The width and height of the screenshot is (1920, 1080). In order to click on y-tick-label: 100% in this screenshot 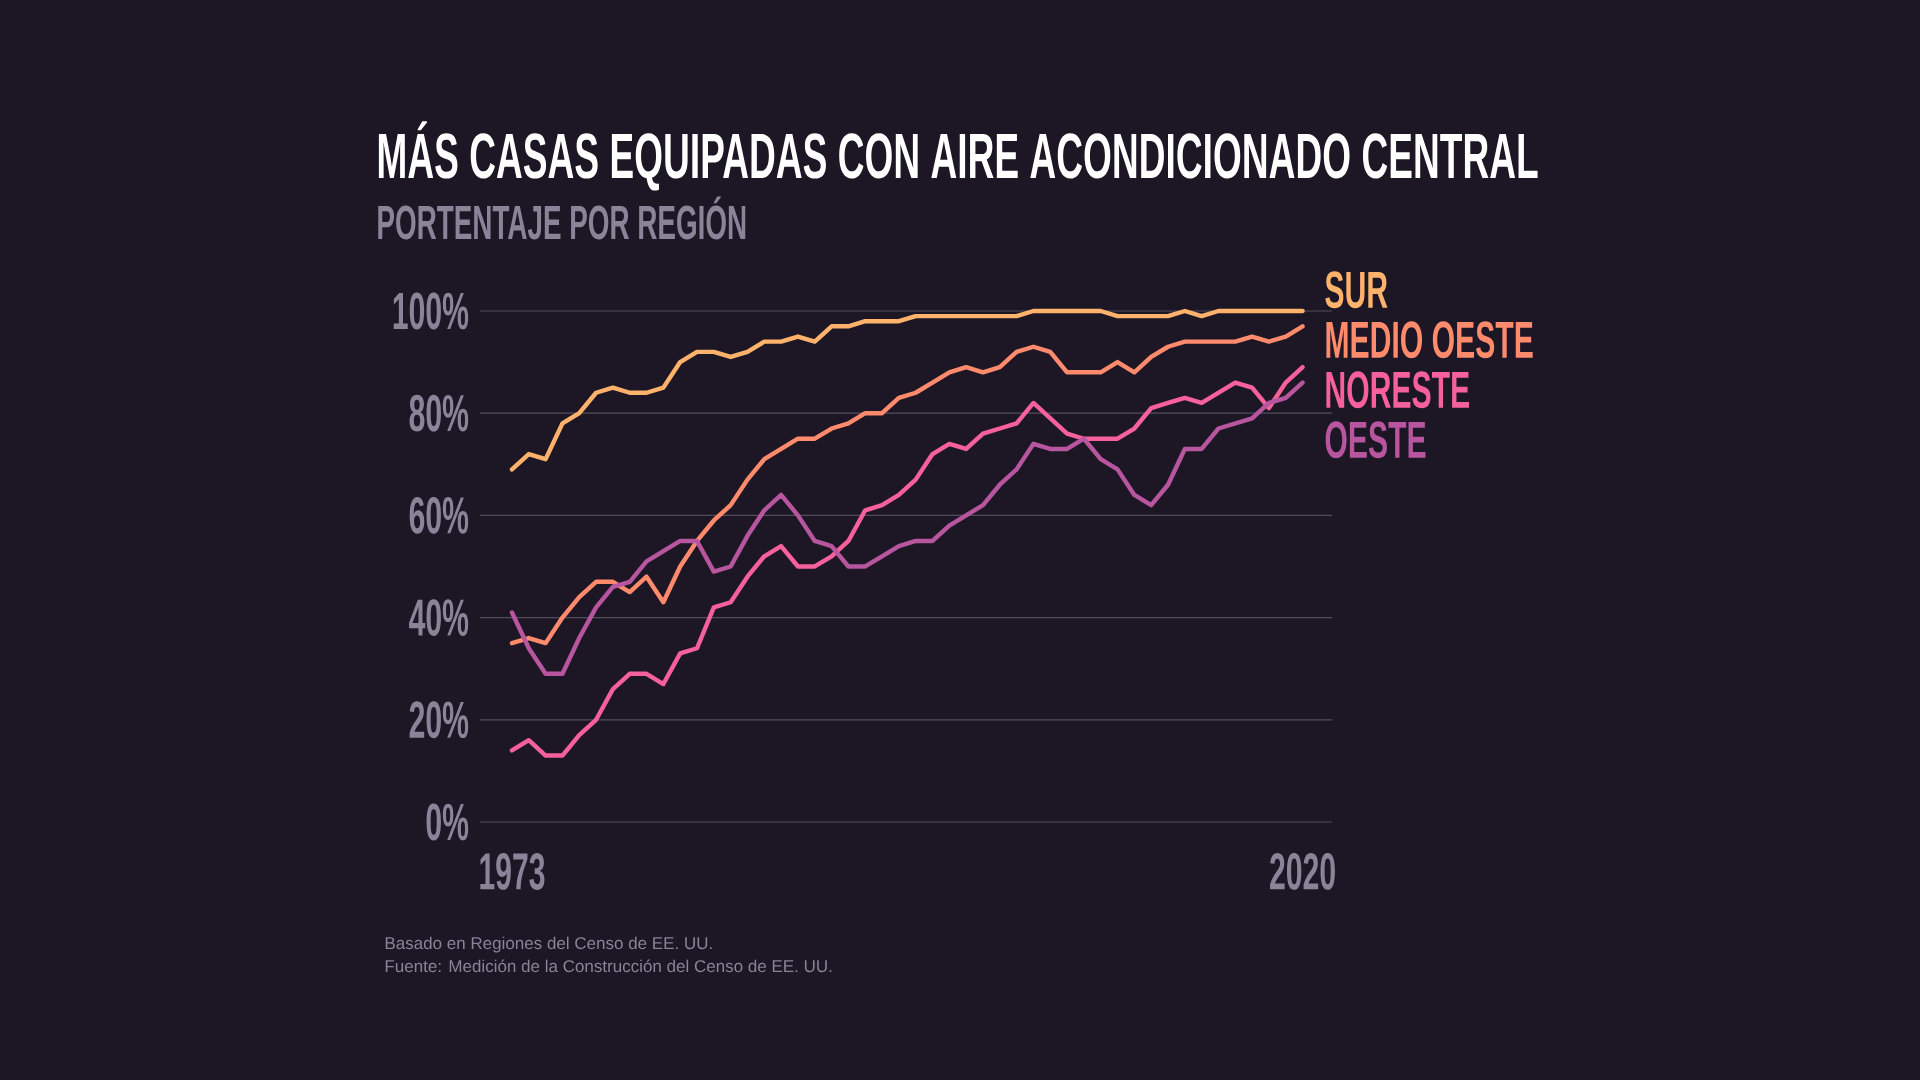, I will do `click(431, 311)`.